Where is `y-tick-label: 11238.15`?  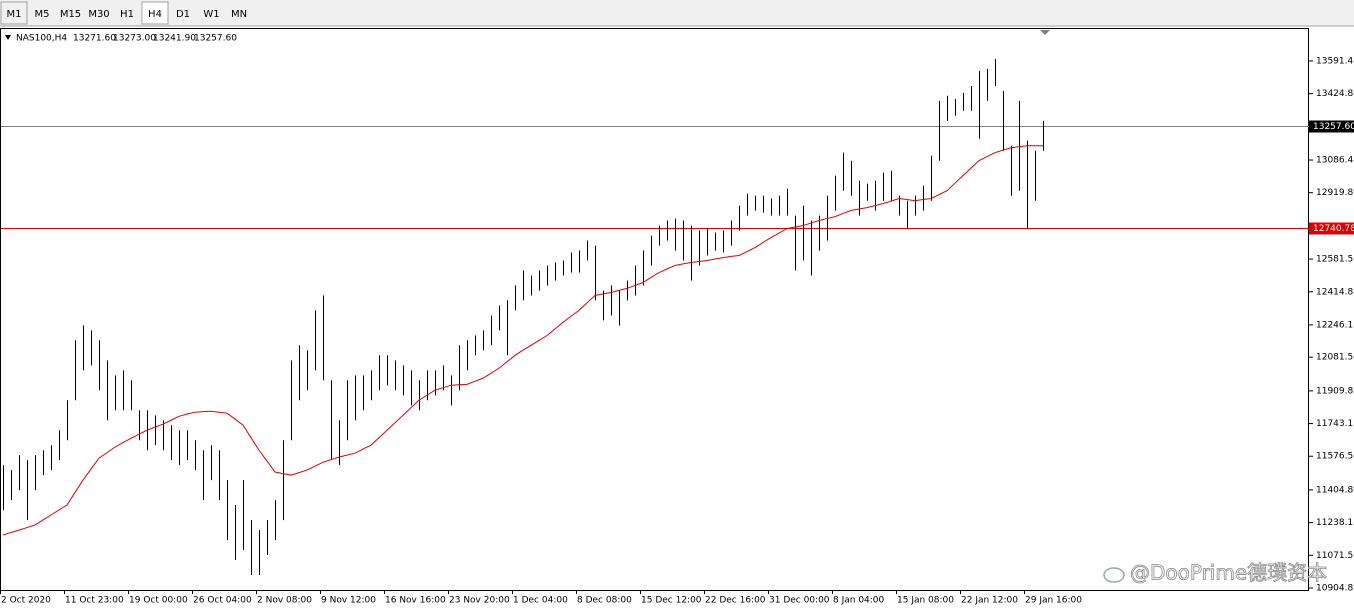 y-tick-label: 11238.15 is located at coordinates (1335, 523).